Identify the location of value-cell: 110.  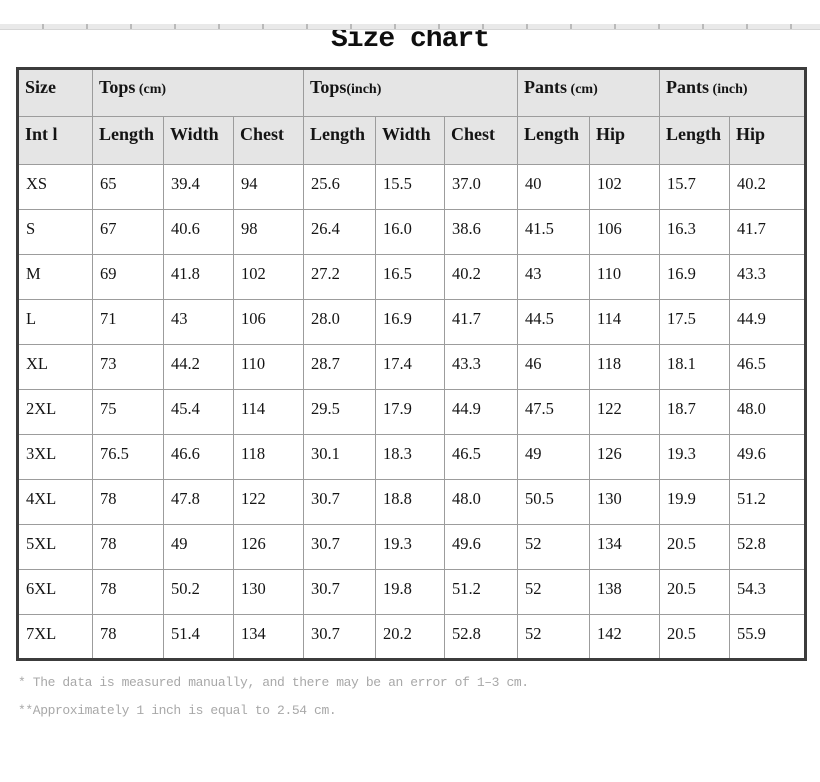
(625, 277).